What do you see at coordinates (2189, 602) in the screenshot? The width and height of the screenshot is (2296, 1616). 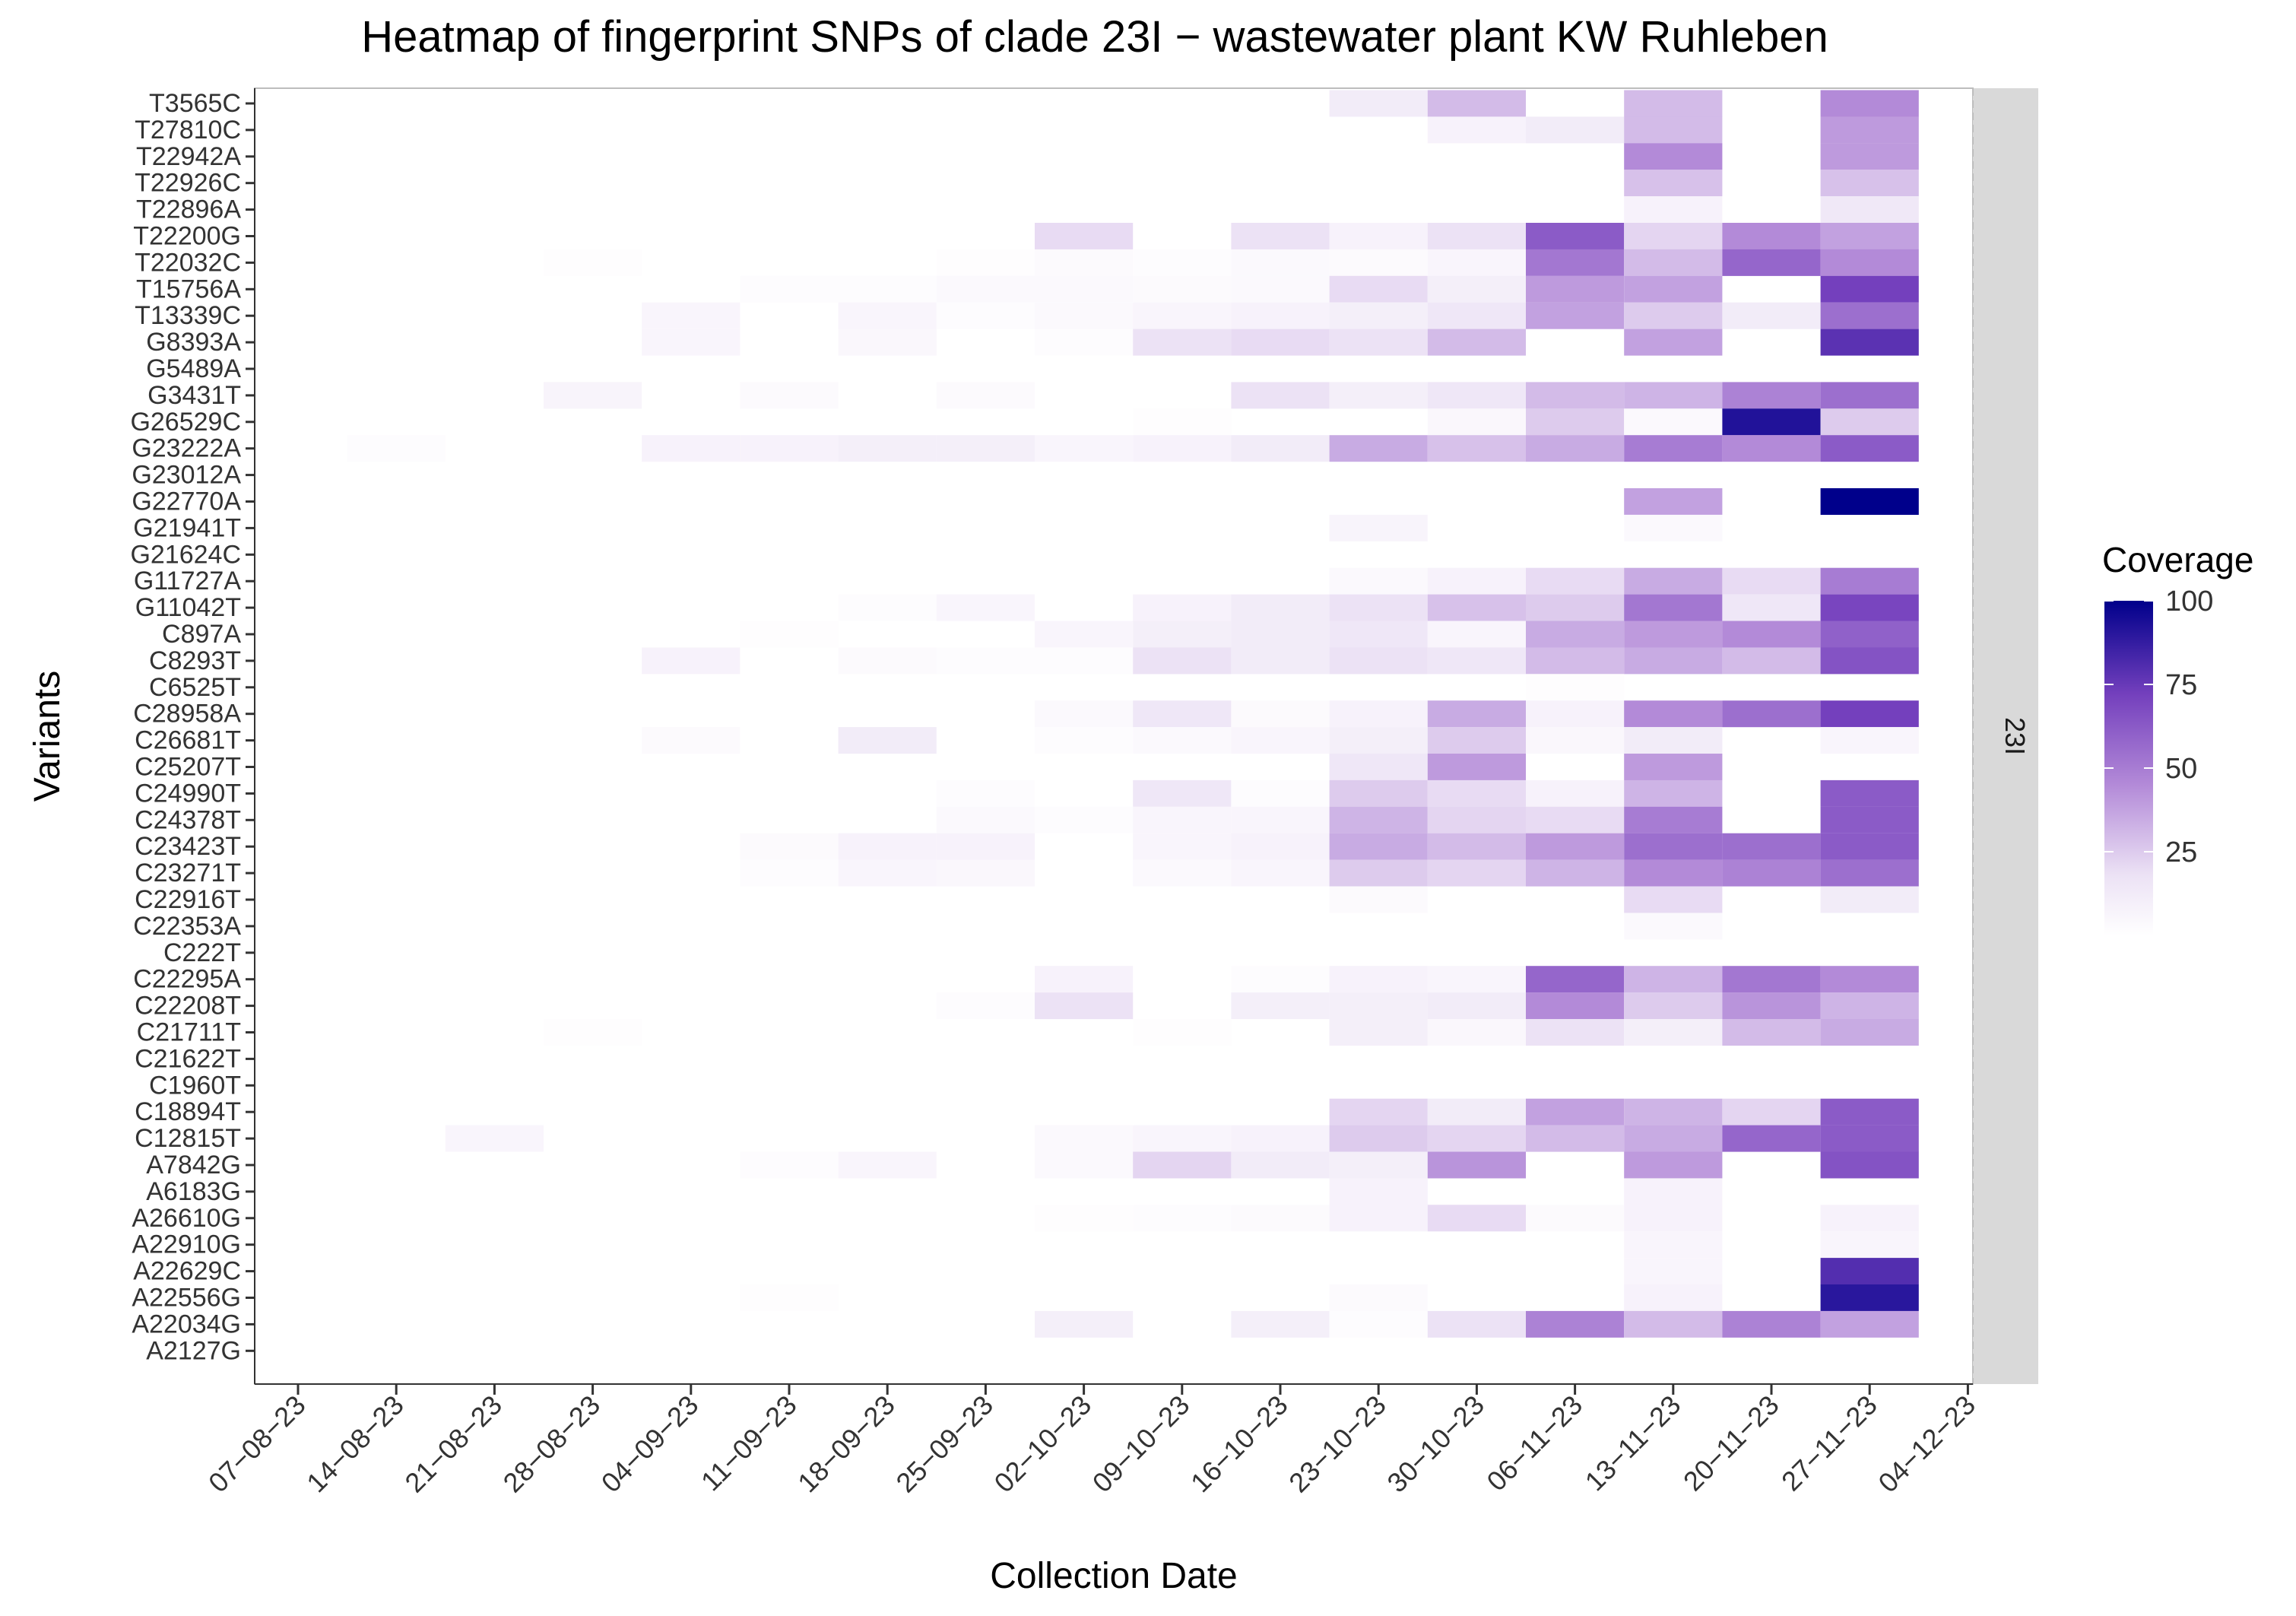 I see `legend-tick-label: 100` at bounding box center [2189, 602].